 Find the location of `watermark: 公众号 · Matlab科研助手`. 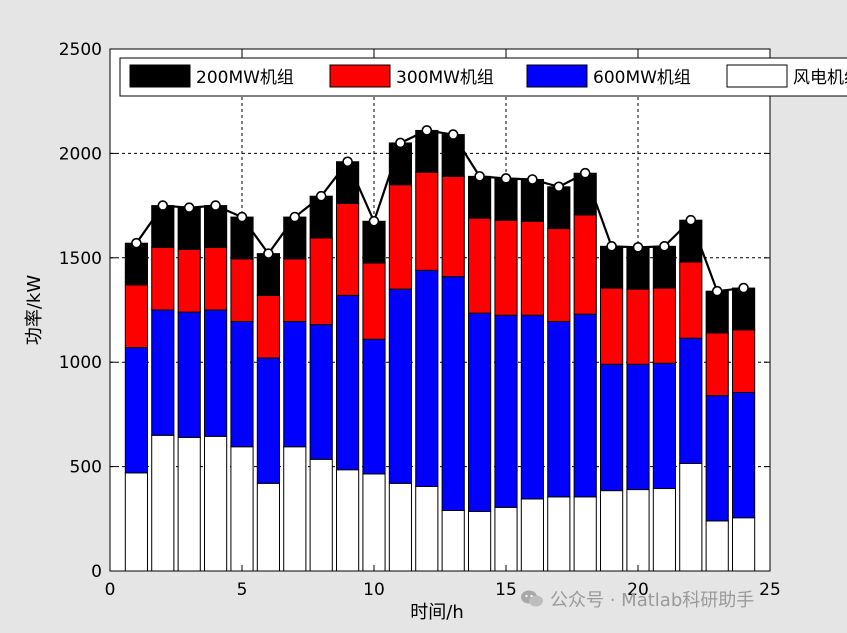

watermark: 公众号 · Matlab科研助手 is located at coordinates (637, 599).